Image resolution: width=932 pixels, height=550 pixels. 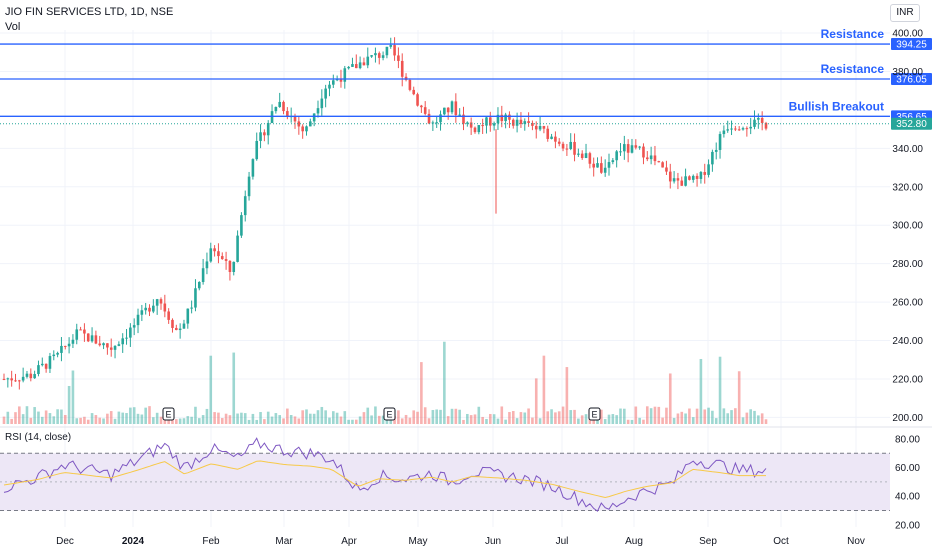 I want to click on x-tick-label: Apr, so click(x=349, y=541).